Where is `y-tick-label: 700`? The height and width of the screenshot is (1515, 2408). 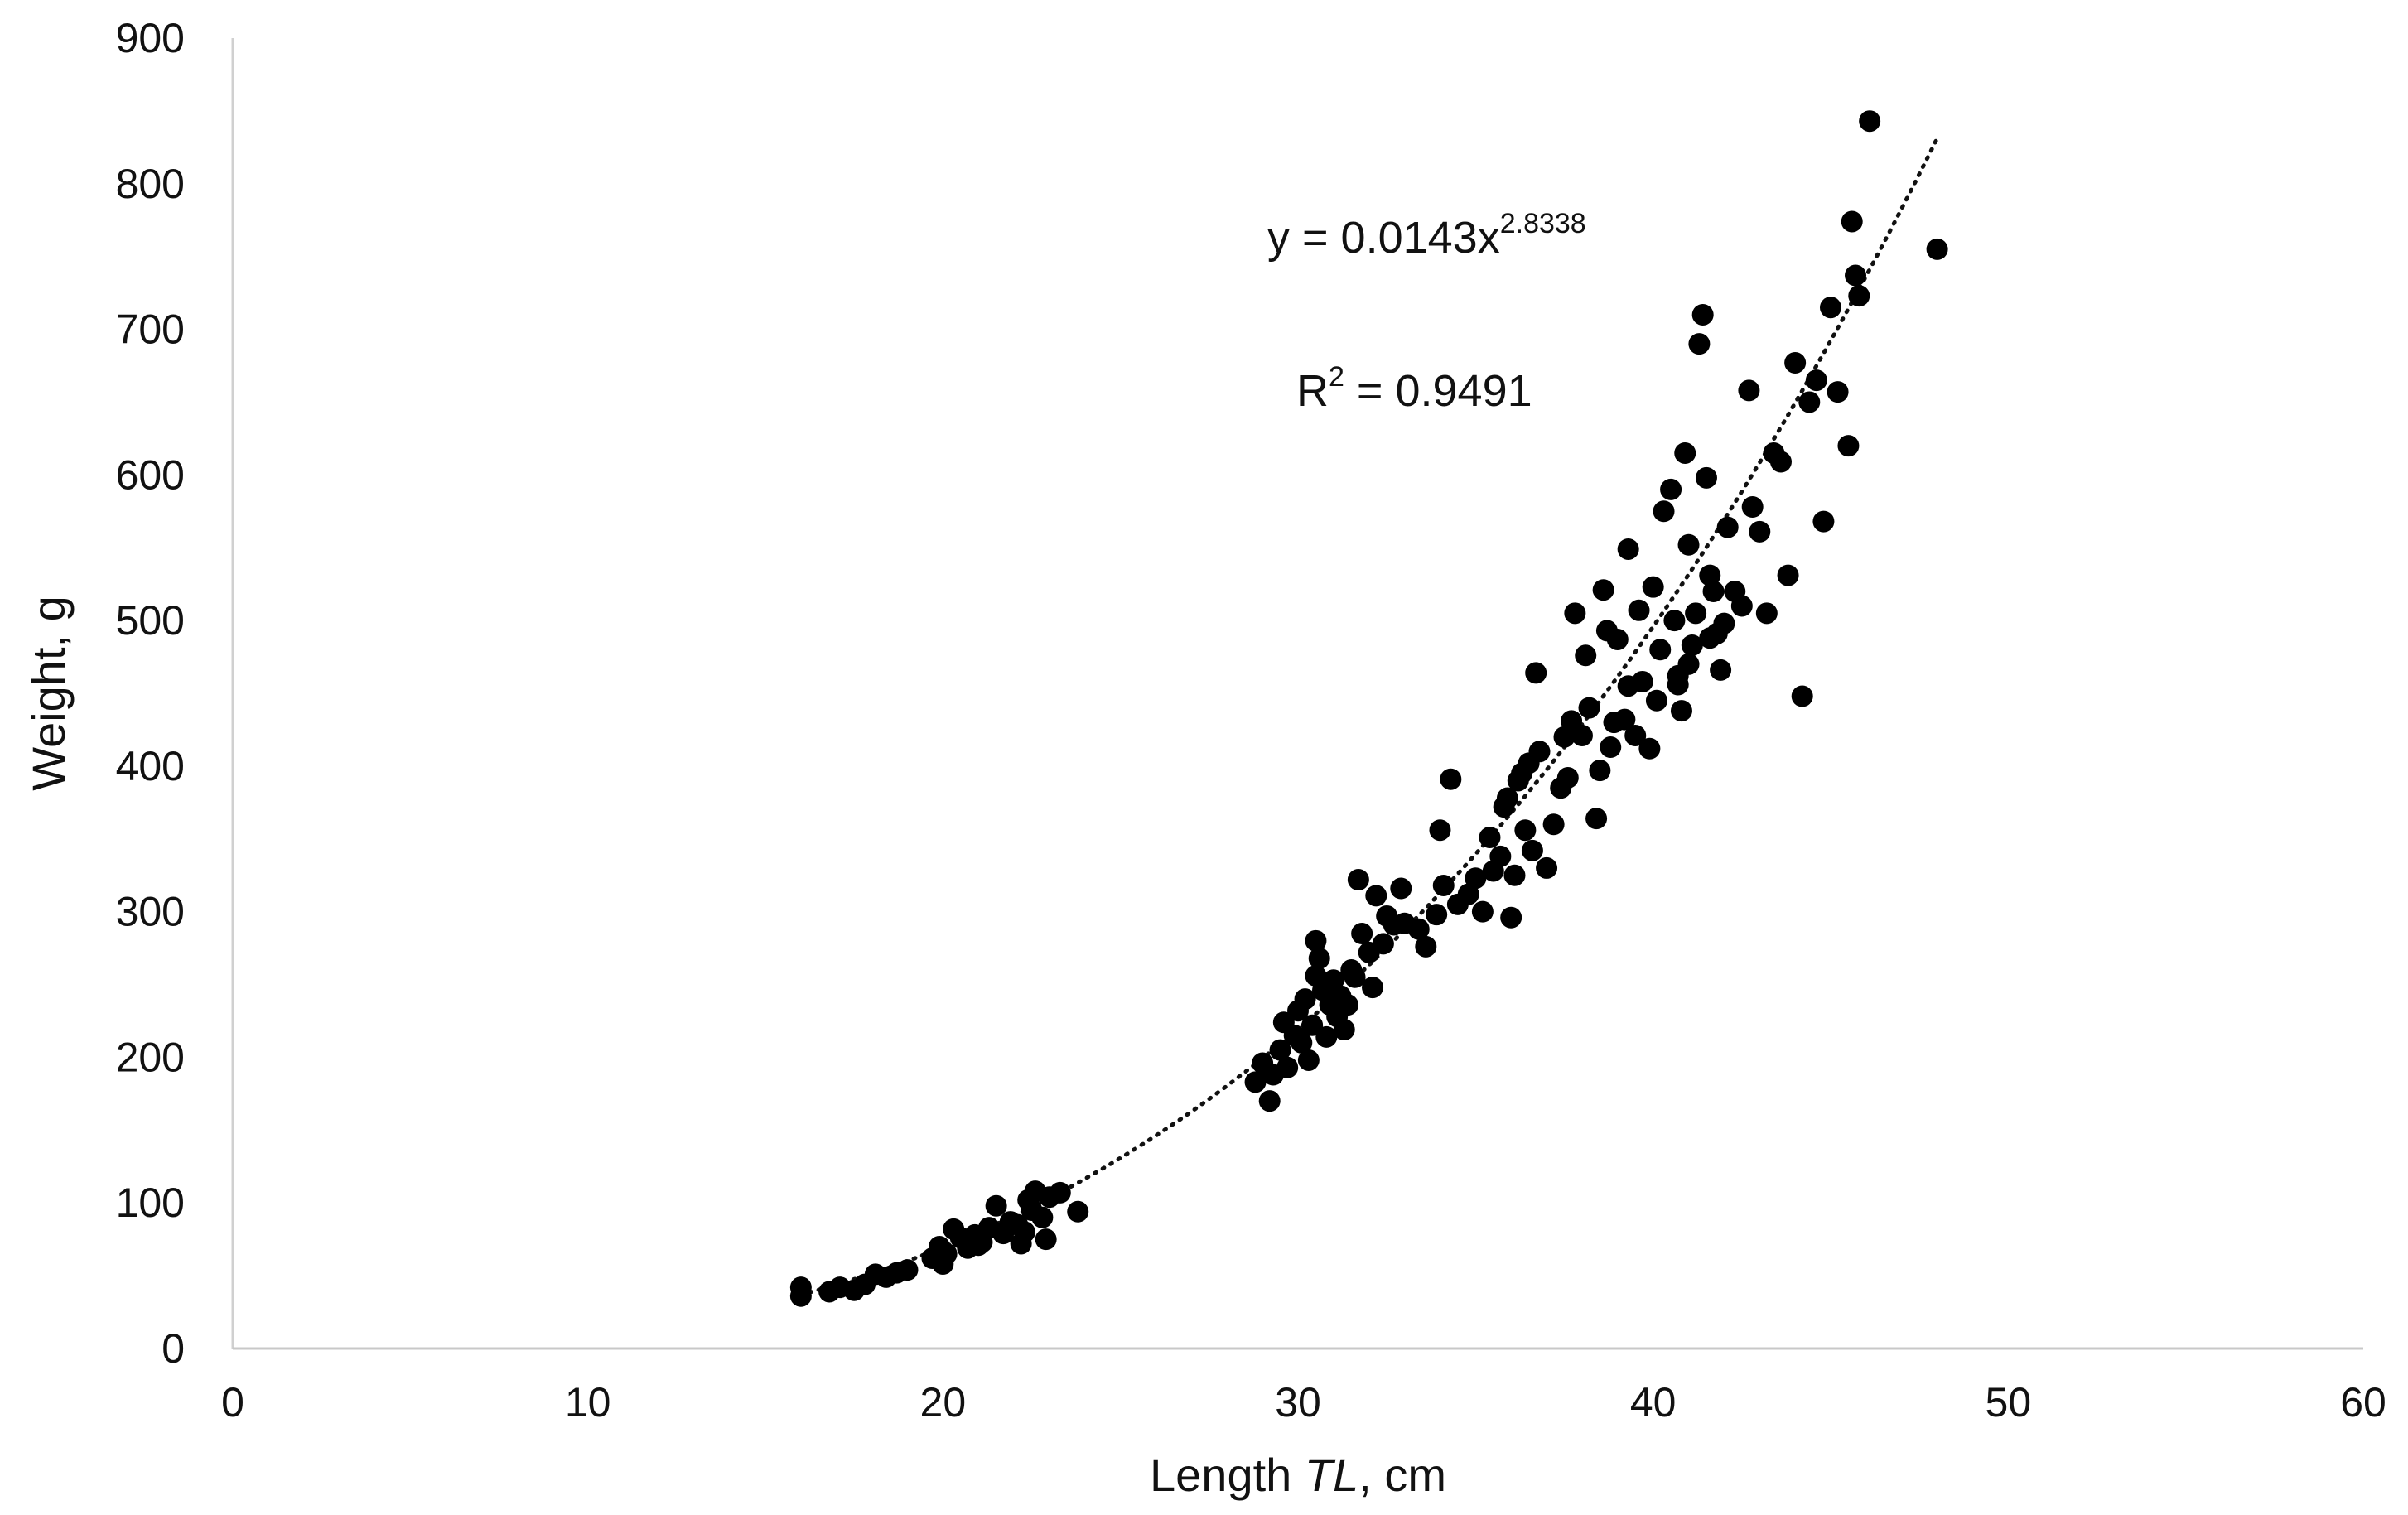
y-tick-label: 700 is located at coordinates (150, 330).